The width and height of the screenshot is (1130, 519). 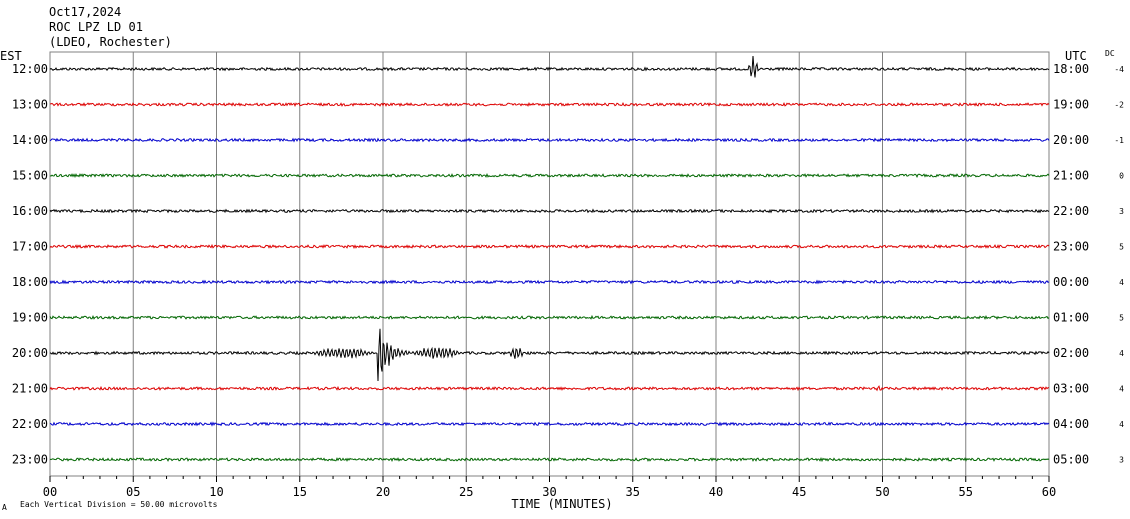 What do you see at coordinates (799, 492) in the screenshot?
I see `x-tick-label: 45` at bounding box center [799, 492].